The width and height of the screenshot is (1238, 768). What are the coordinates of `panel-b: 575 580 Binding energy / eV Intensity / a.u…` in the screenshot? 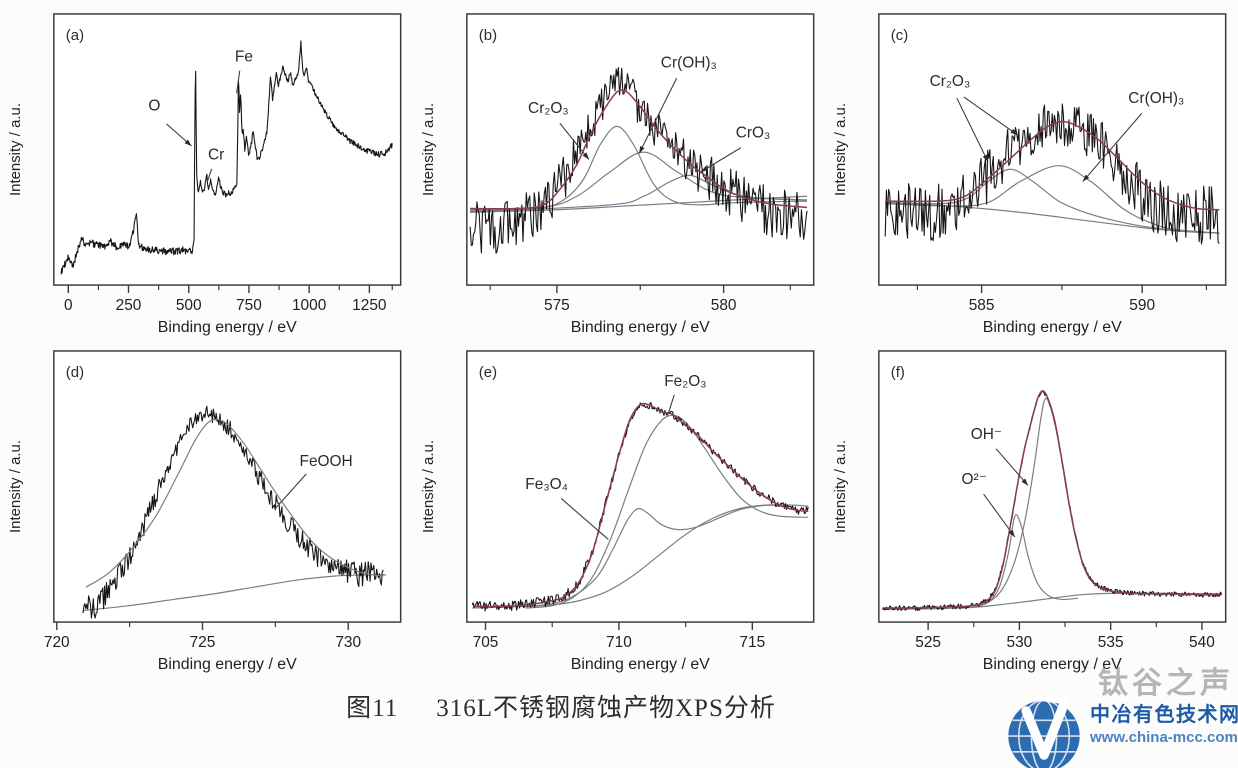 It's located at (619, 173).